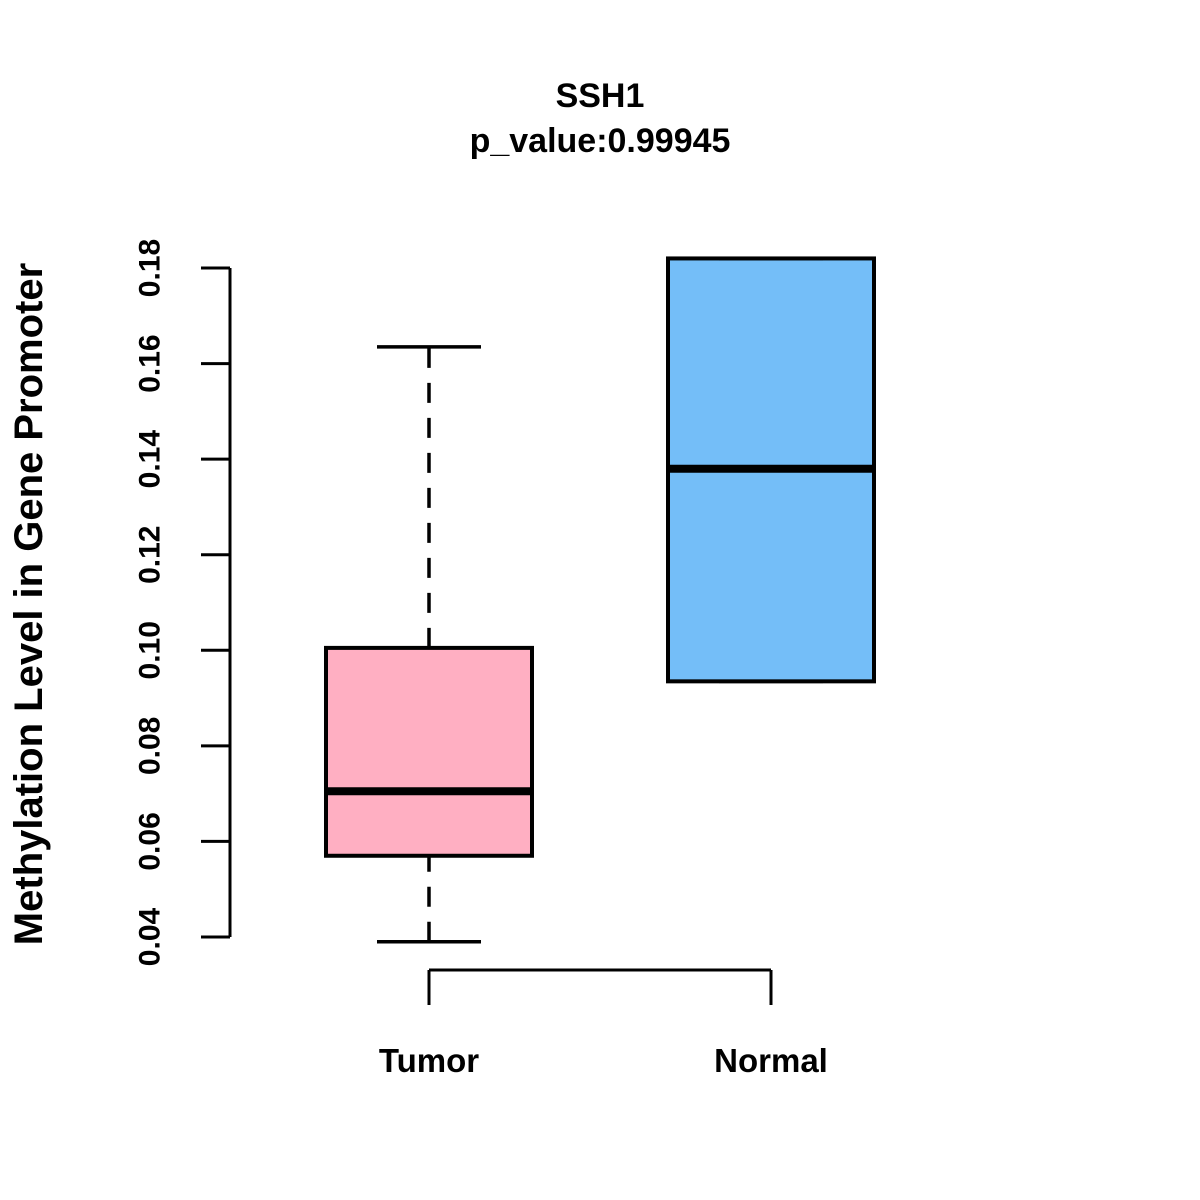 This screenshot has width=1200, height=1200. Describe the element at coordinates (150, 268) in the screenshot. I see `y-tick-label: 0.18` at that location.